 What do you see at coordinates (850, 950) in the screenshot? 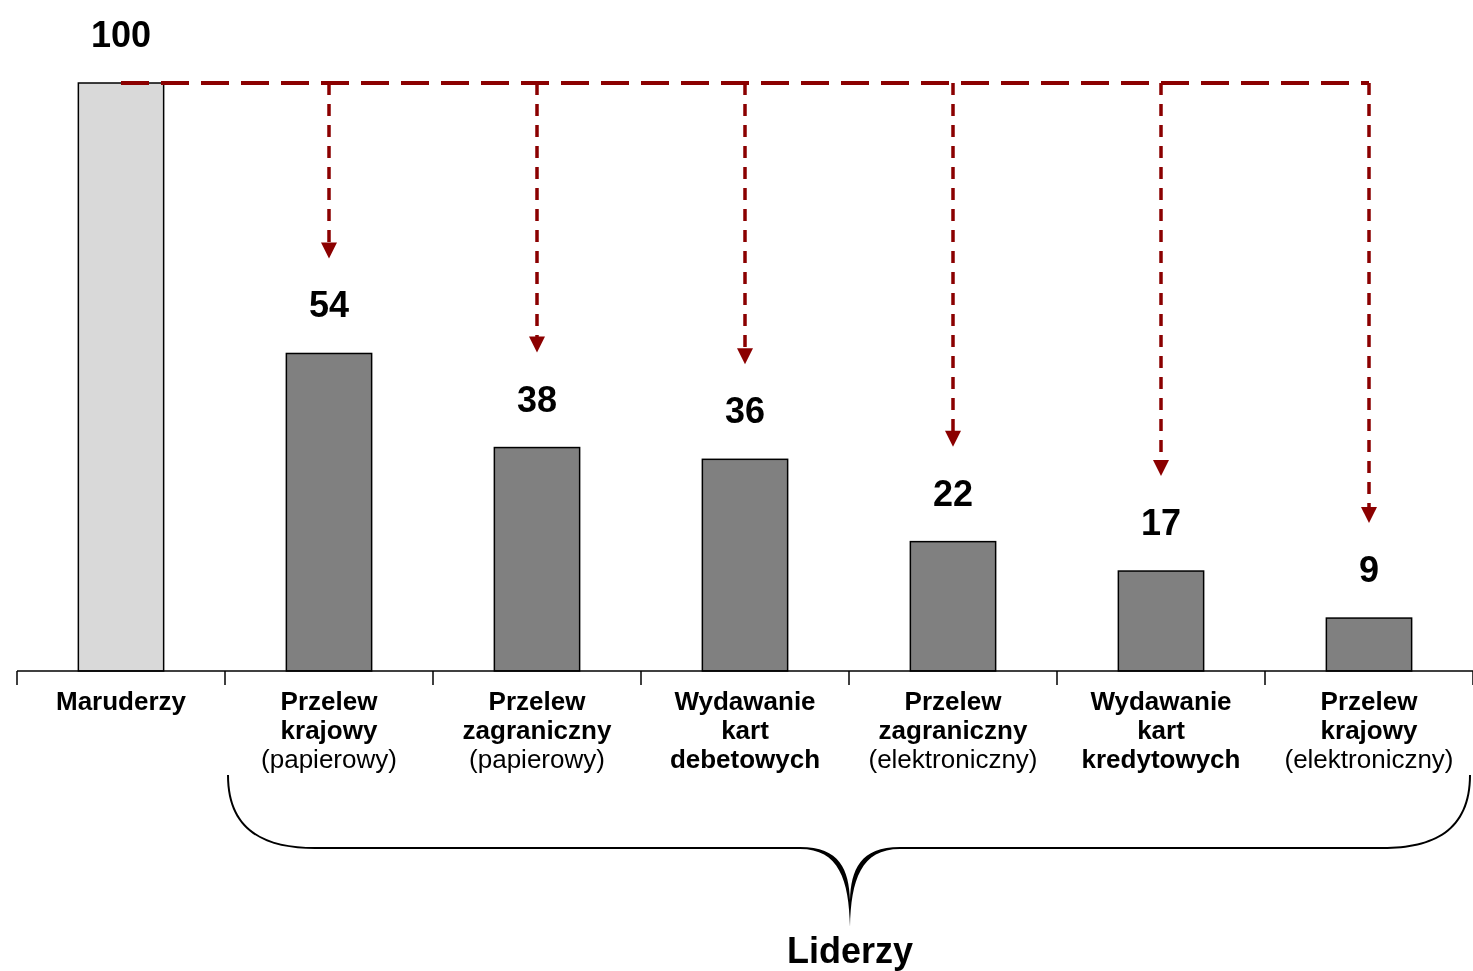
I see `text: Liderzy` at bounding box center [850, 950].